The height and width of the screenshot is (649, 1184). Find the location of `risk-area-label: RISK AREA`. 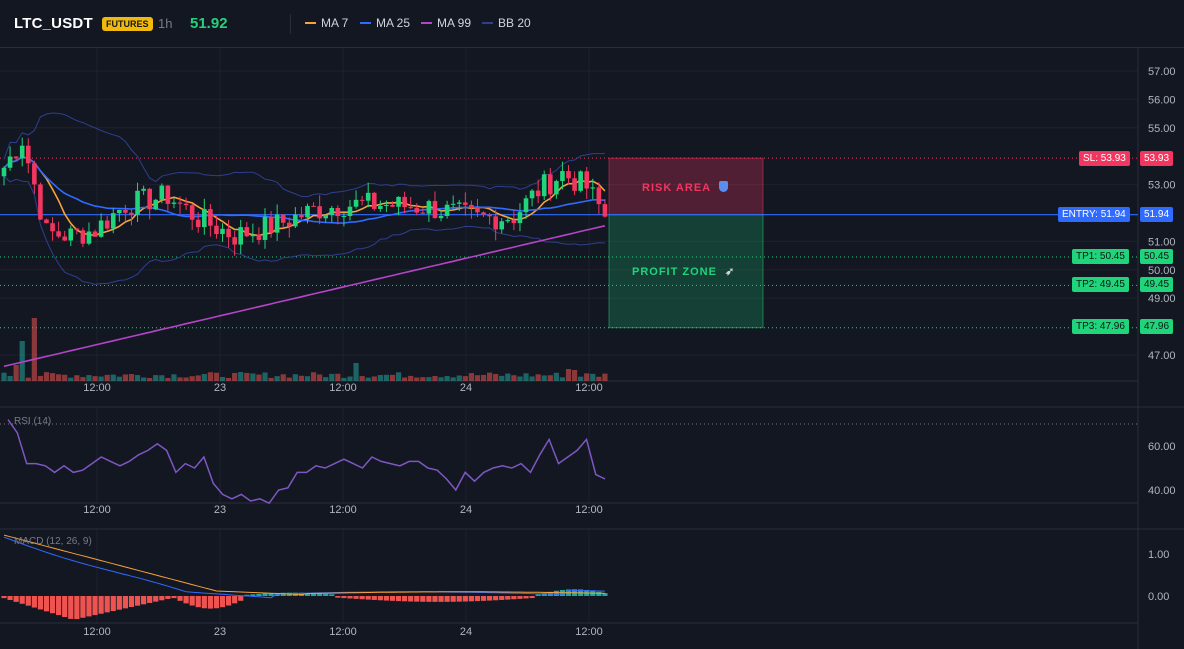

risk-area-label: RISK AREA is located at coordinates (676, 188).